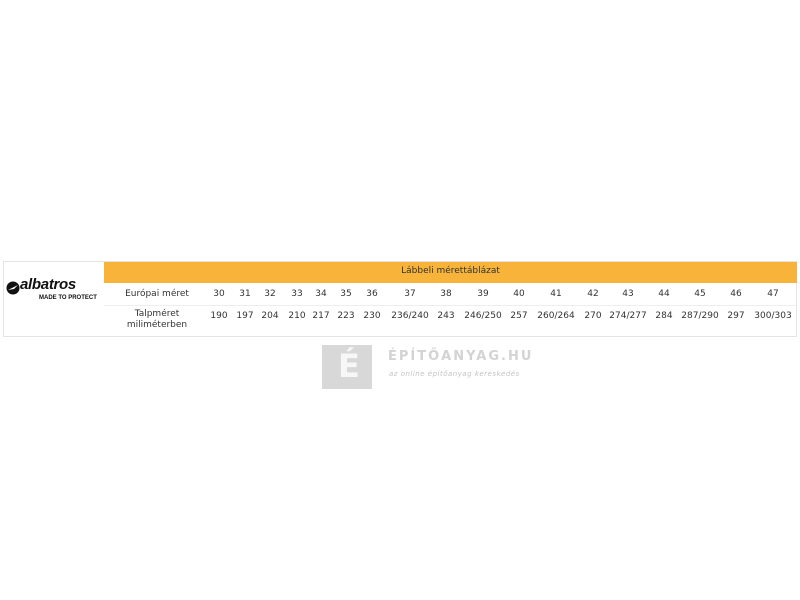 The image size is (800, 600). I want to click on table-cell: 190, so click(219, 316).